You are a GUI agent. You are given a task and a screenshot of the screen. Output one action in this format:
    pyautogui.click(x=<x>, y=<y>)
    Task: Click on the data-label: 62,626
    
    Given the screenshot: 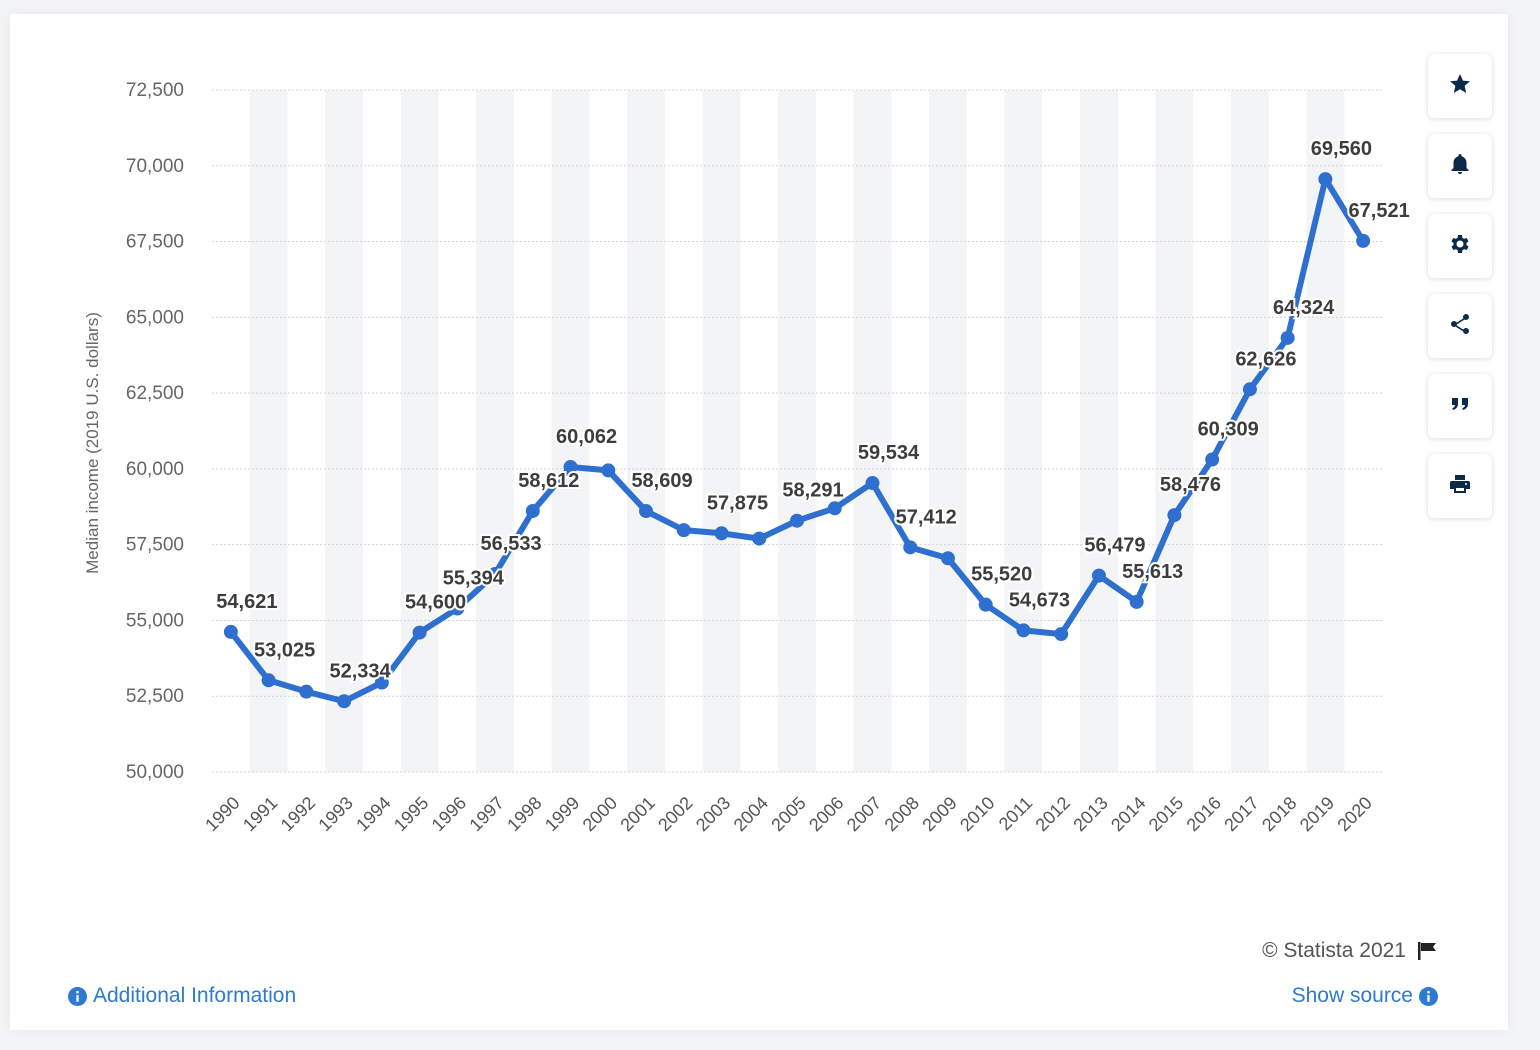 What is the action you would take?
    pyautogui.click(x=1265, y=359)
    